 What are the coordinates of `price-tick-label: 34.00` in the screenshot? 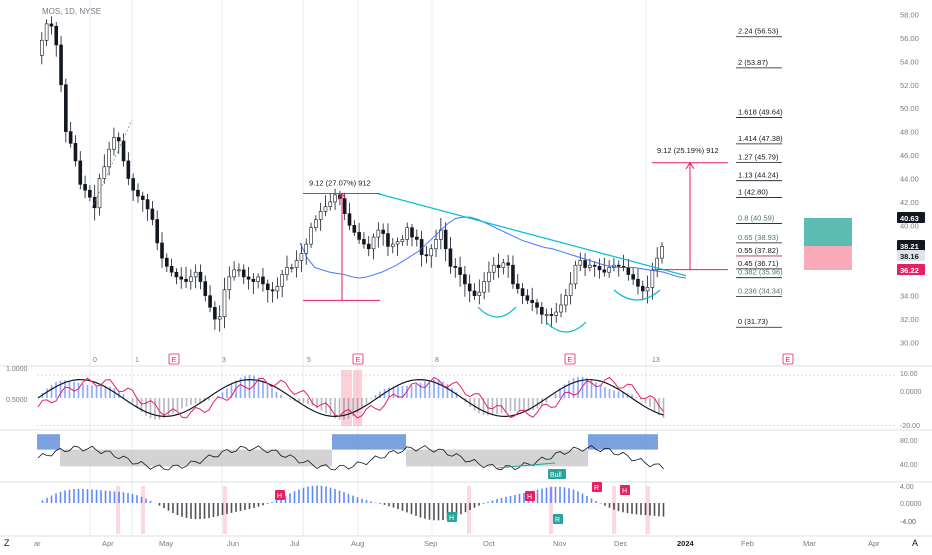 It's located at (909, 296).